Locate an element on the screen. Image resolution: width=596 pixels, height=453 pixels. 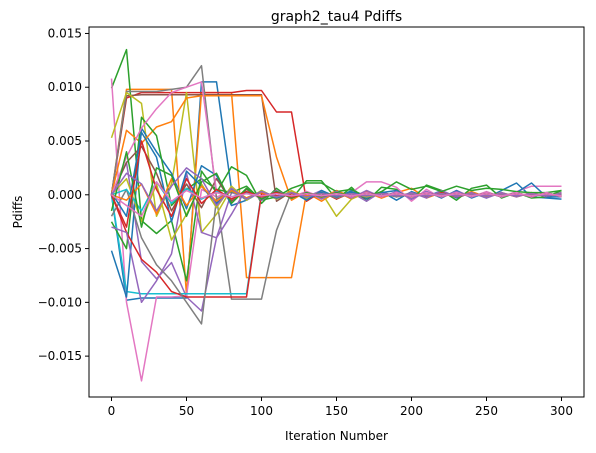
x-tick-label: 150 is located at coordinates (336, 411).